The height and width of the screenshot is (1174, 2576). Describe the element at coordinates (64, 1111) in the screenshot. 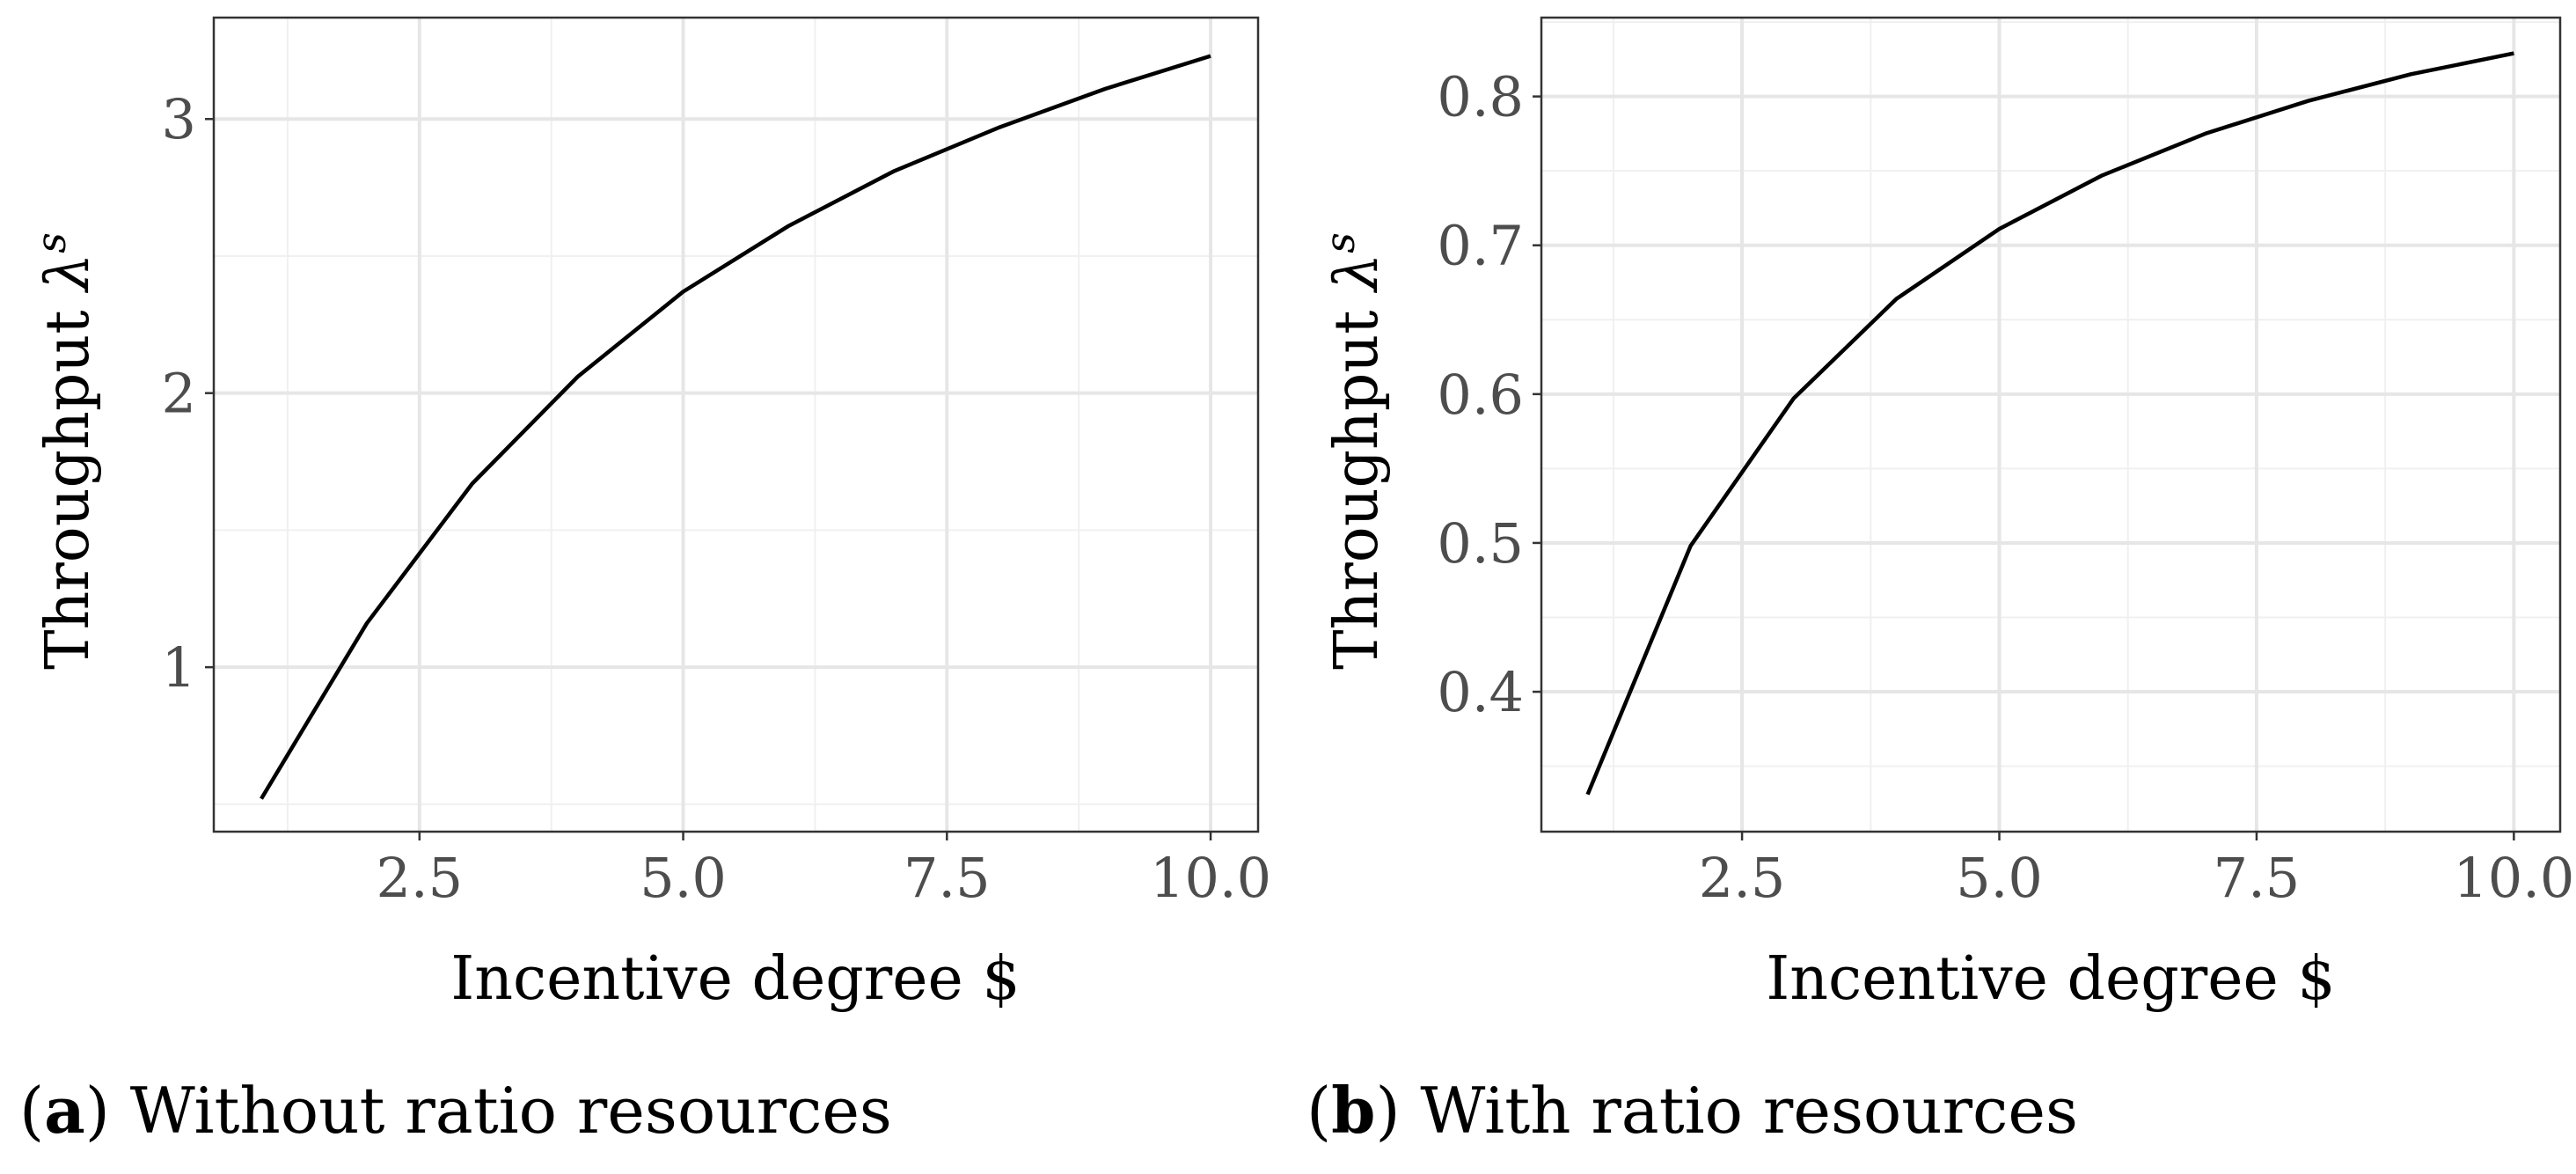

I see `caption-letter: a` at that location.